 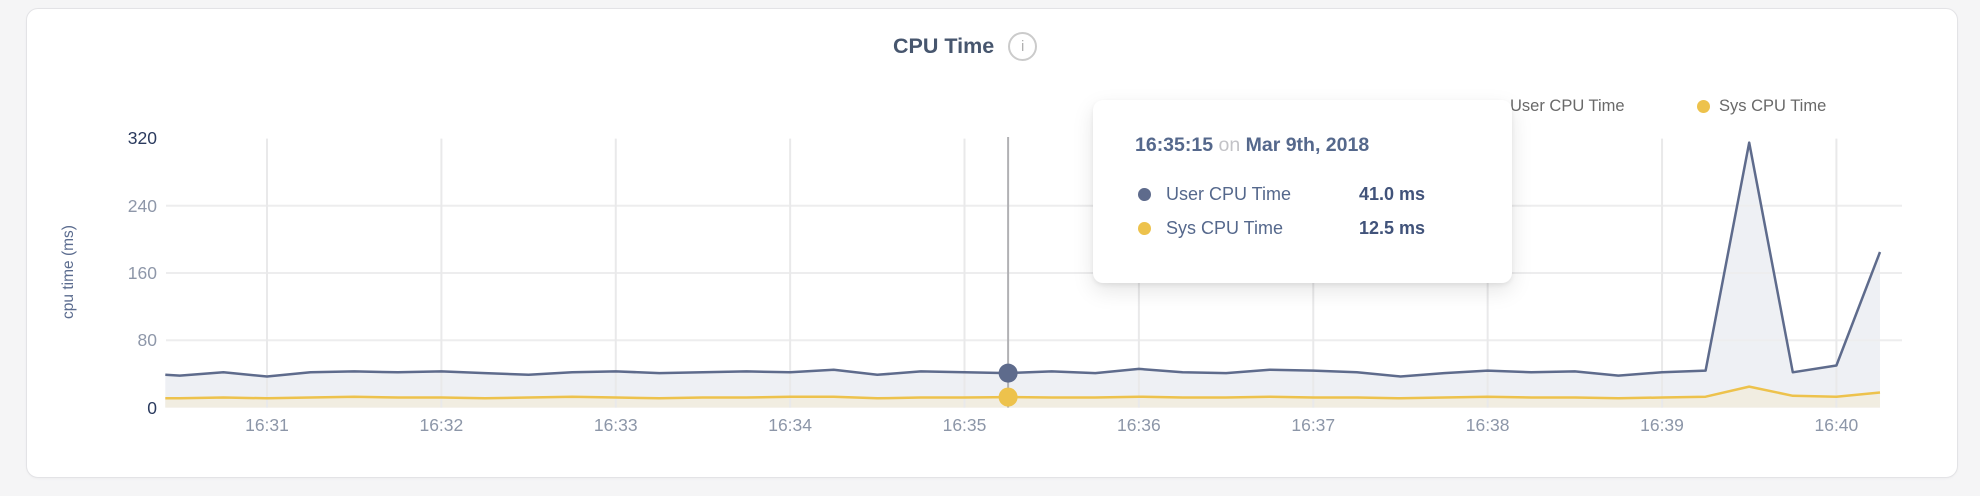 What do you see at coordinates (1313, 425) in the screenshot?
I see `x-tick-label: 16:37` at bounding box center [1313, 425].